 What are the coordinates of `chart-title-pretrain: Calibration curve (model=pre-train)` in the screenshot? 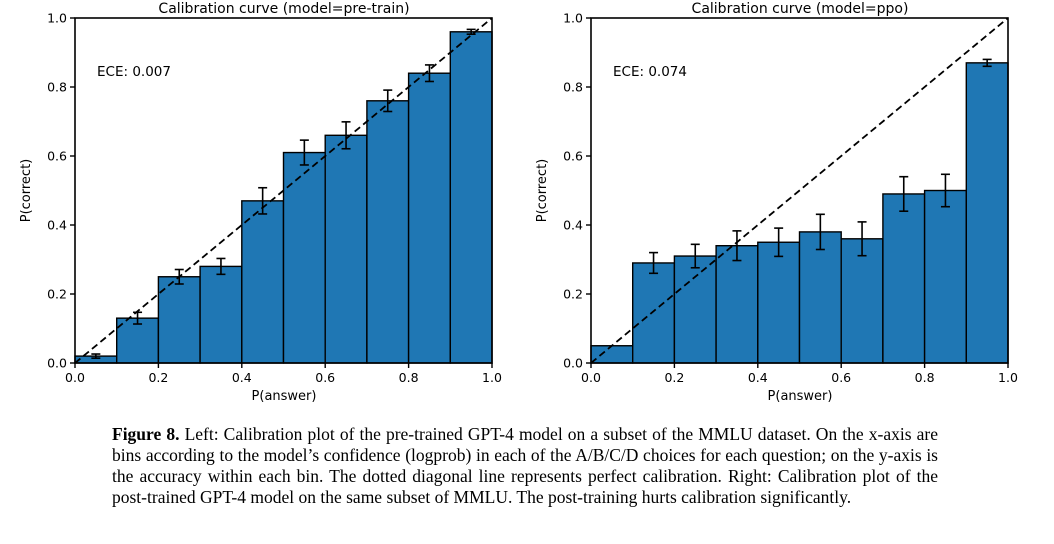 It's located at (283, 9).